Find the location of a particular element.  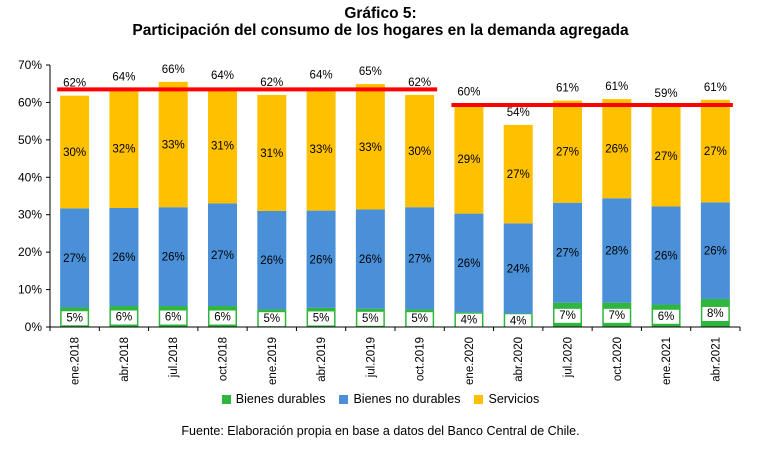

chart-title: Gráfico 5: is located at coordinates (380, 13).